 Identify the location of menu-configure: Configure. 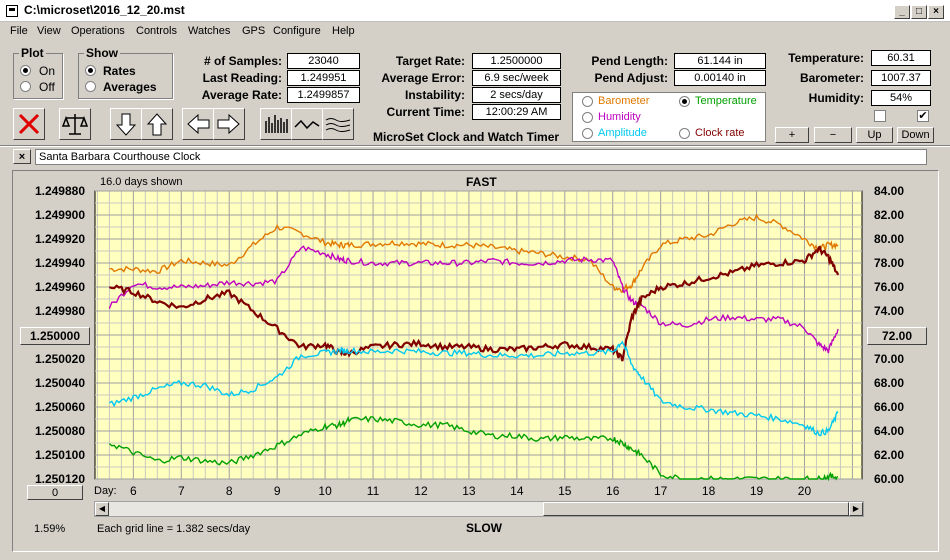
(297, 31).